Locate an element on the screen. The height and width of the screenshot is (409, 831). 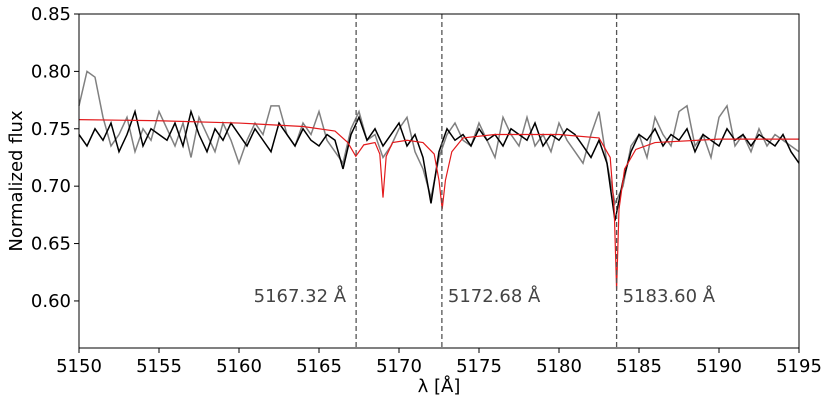
annotation-label: 5183.60 Å is located at coordinates (669, 296).